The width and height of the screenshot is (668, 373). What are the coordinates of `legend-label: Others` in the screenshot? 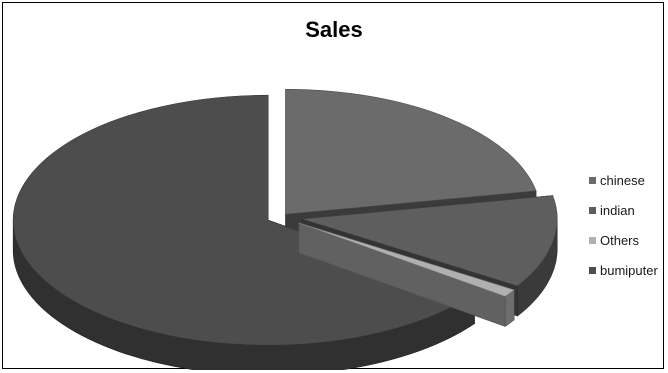 It's located at (620, 240).